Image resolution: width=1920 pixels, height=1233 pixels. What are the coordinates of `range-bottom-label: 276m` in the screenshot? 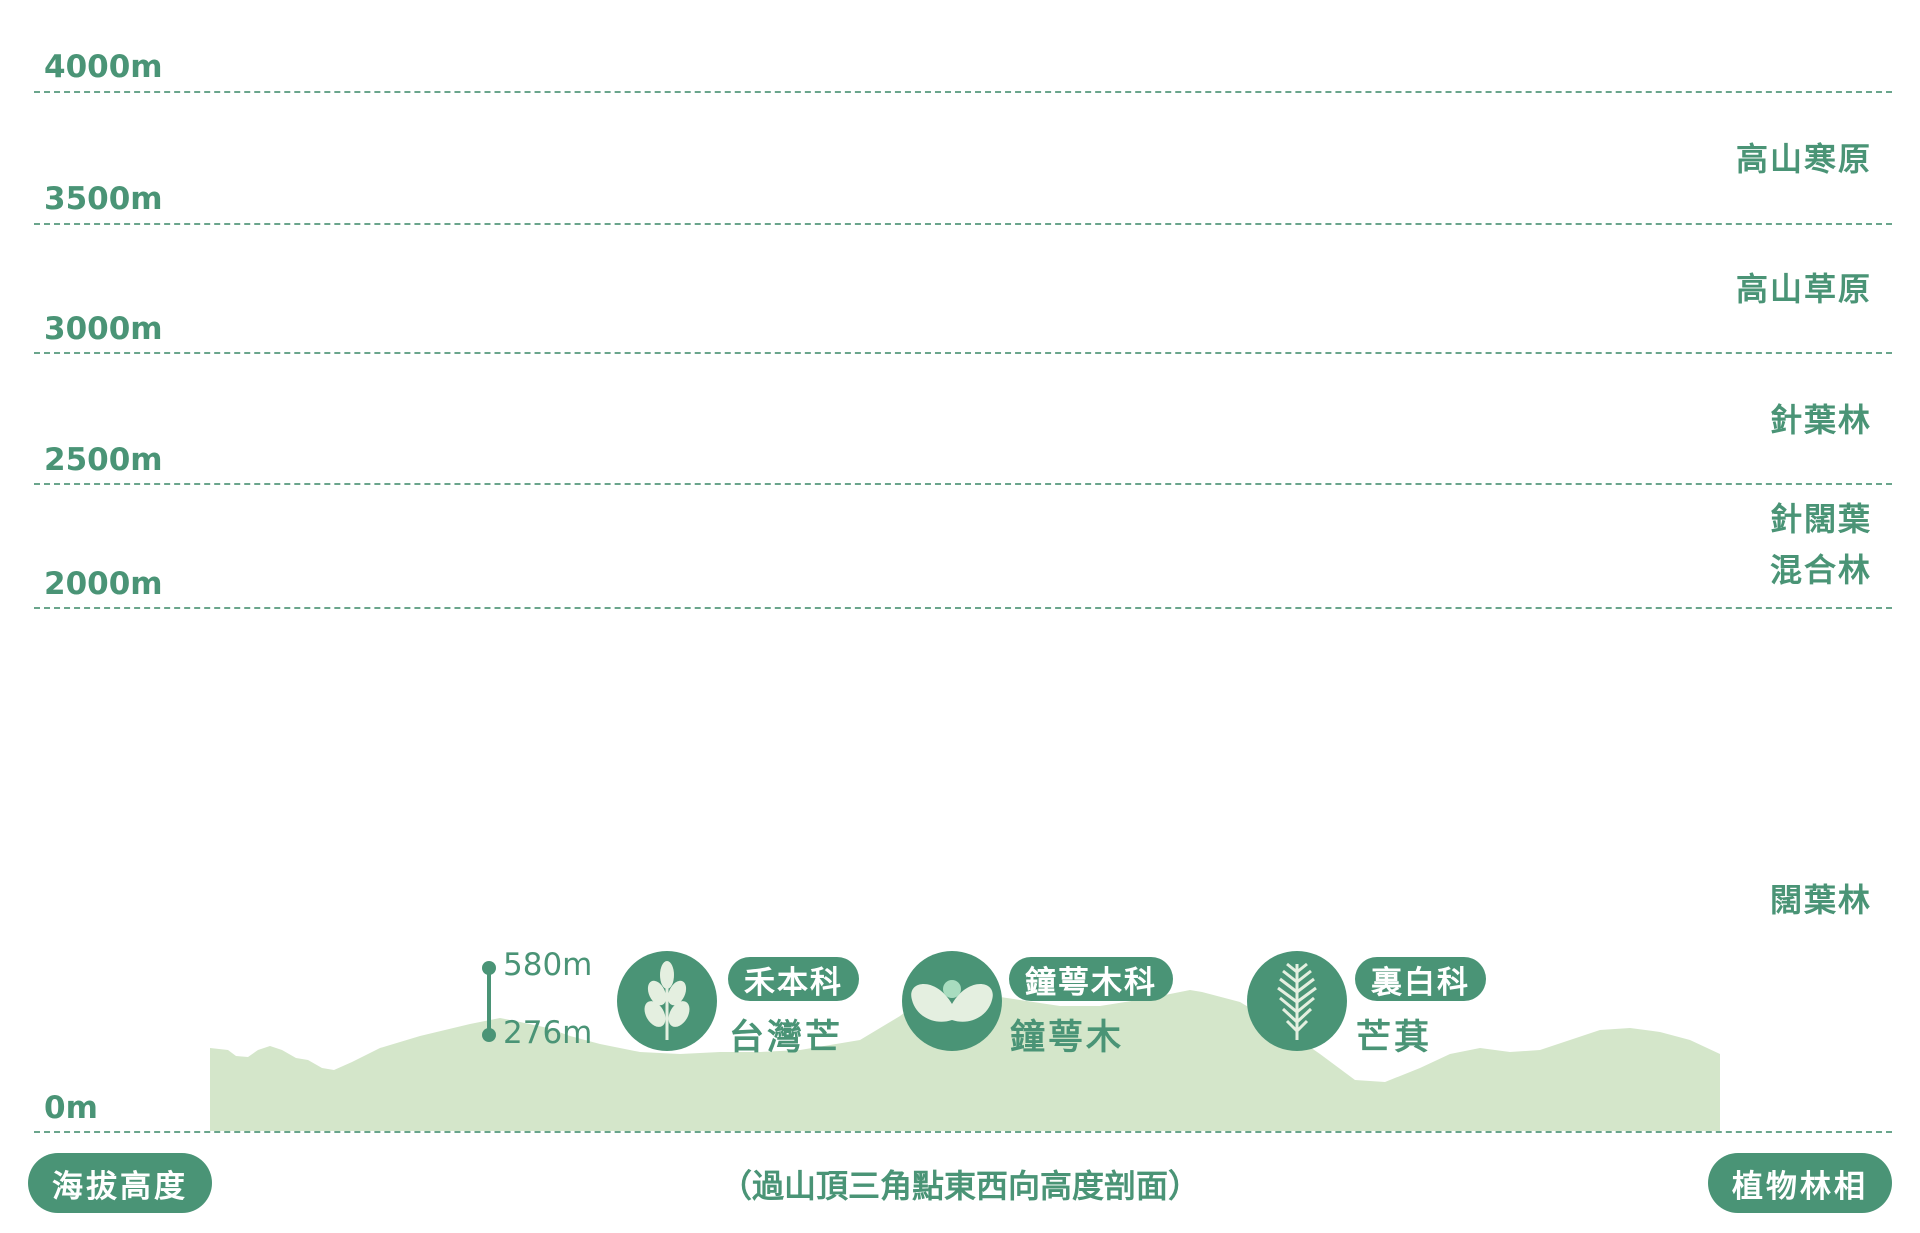 It's located at (548, 1033).